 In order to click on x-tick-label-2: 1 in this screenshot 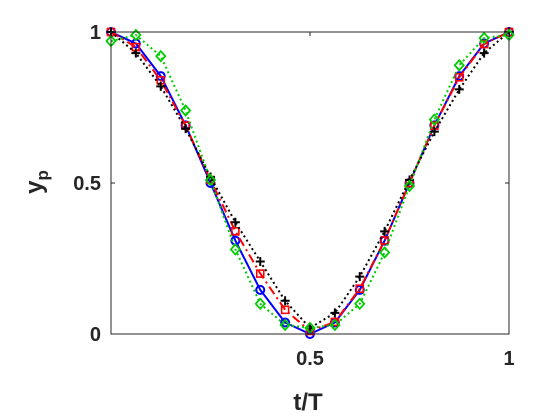, I will do `click(508, 359)`.